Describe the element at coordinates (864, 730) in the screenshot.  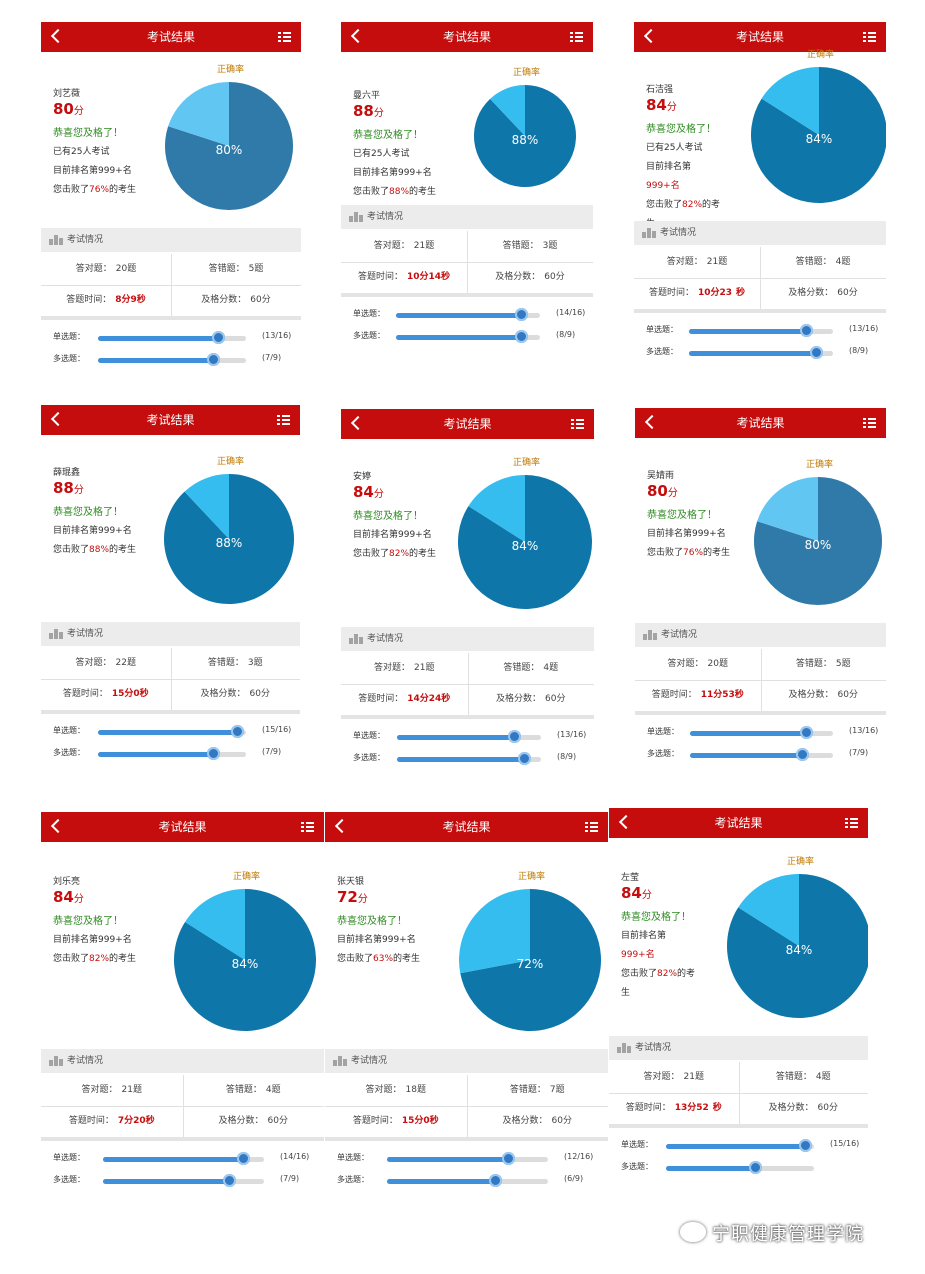
I see `single-choice-fraction: (13/16)` at that location.